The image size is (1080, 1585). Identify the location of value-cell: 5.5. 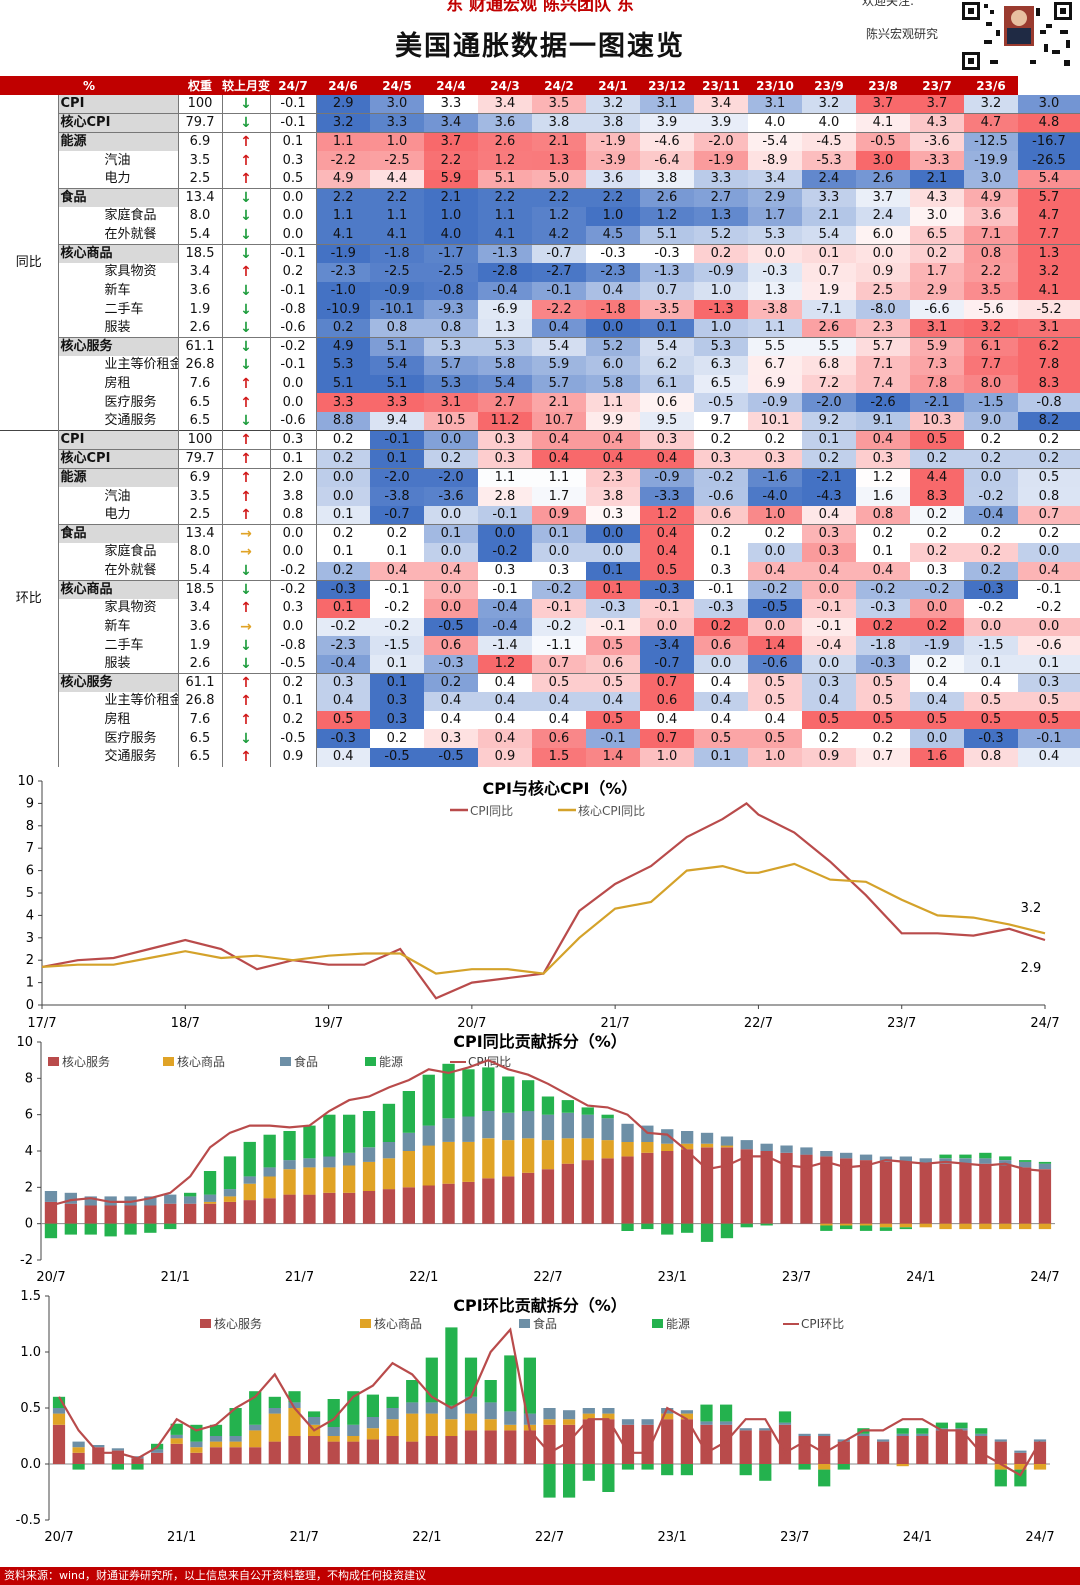
(829, 347).